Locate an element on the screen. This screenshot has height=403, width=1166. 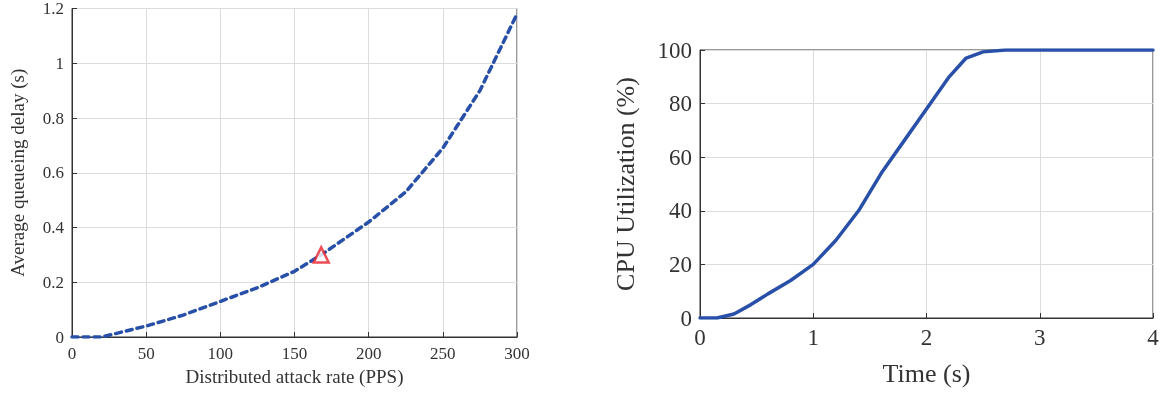
x-tick-label: 50 is located at coordinates (146, 353).